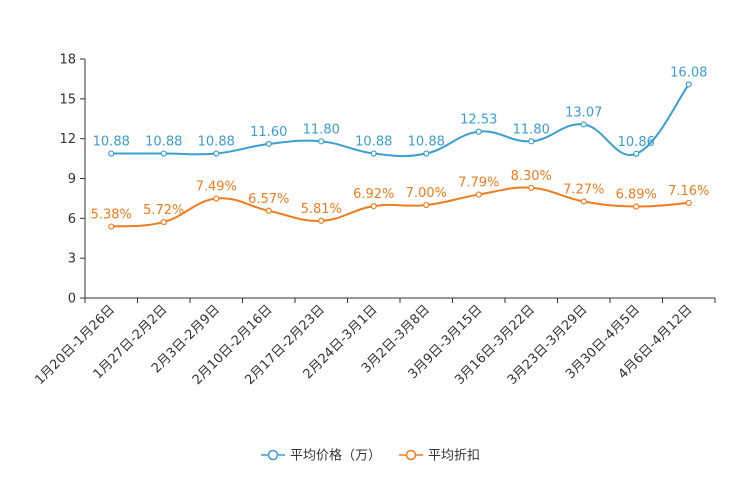  Describe the element at coordinates (111, 215) in the screenshot. I see `data-label: 5.38%` at that location.